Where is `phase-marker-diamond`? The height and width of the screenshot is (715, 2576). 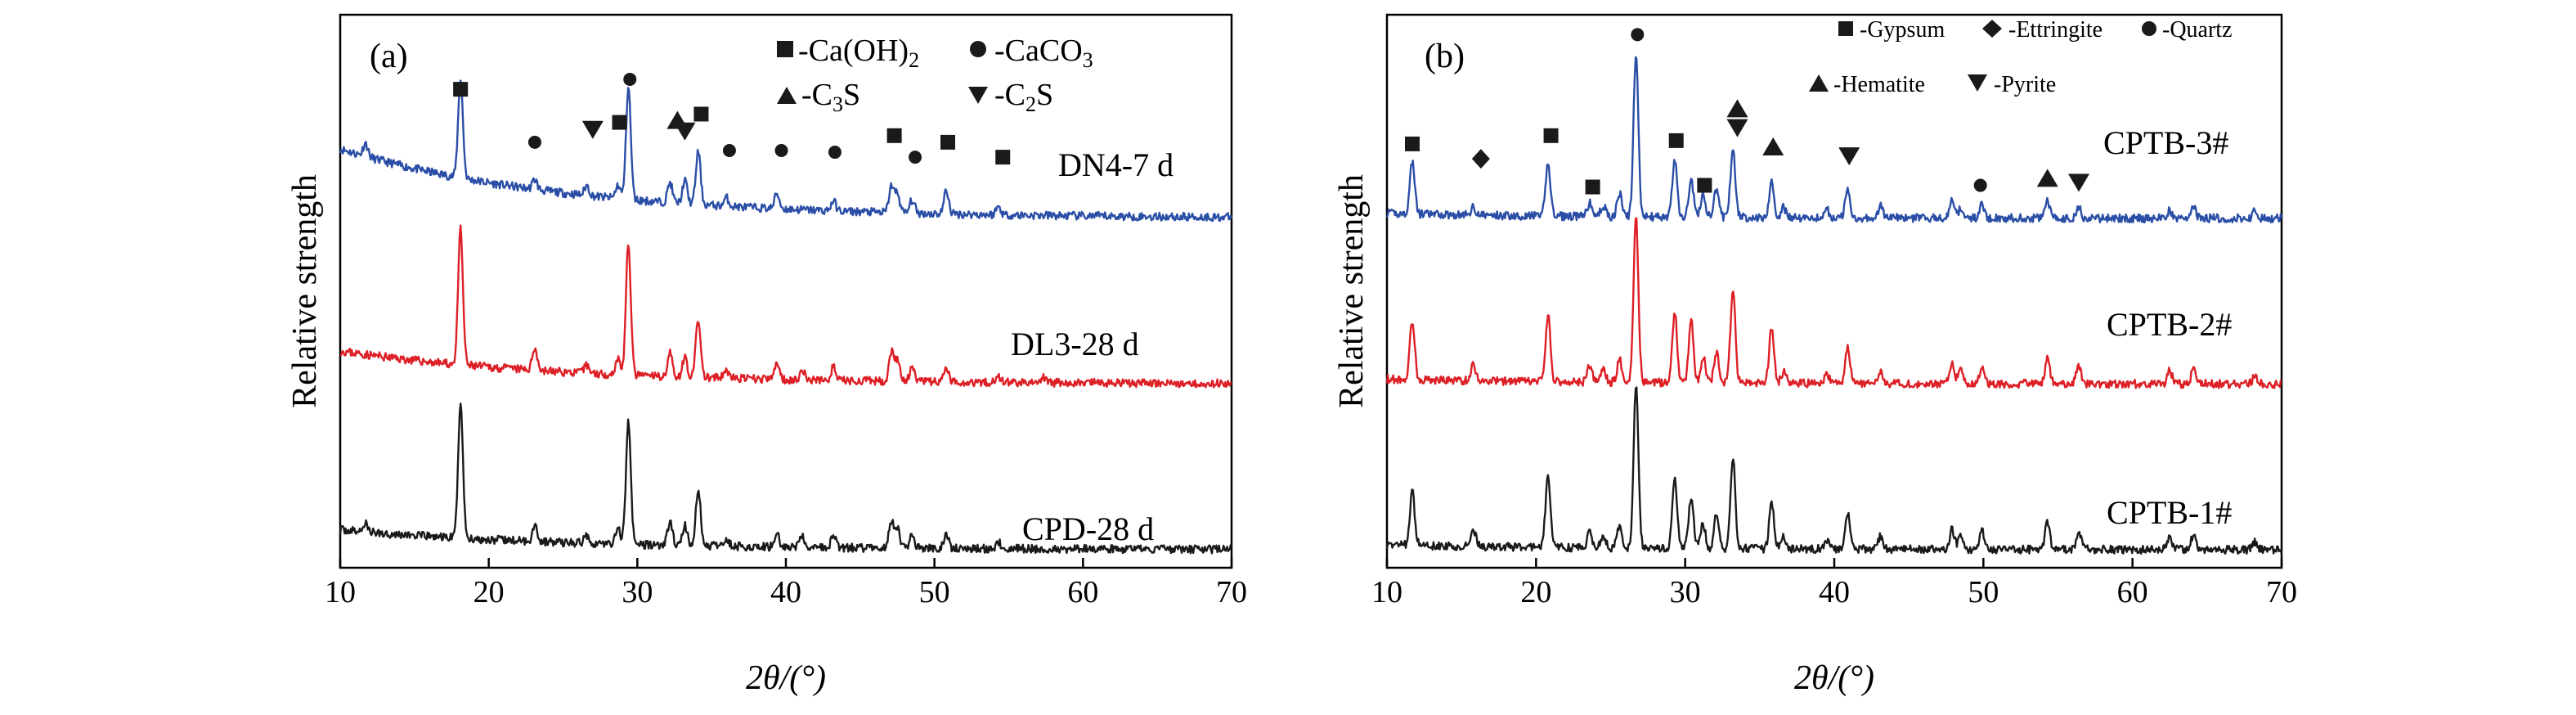 phase-marker-diamond is located at coordinates (1481, 159).